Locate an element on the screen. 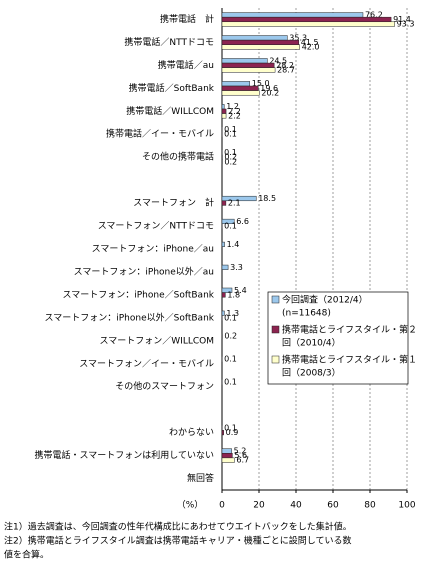  value-label: 3.3 is located at coordinates (236, 267).